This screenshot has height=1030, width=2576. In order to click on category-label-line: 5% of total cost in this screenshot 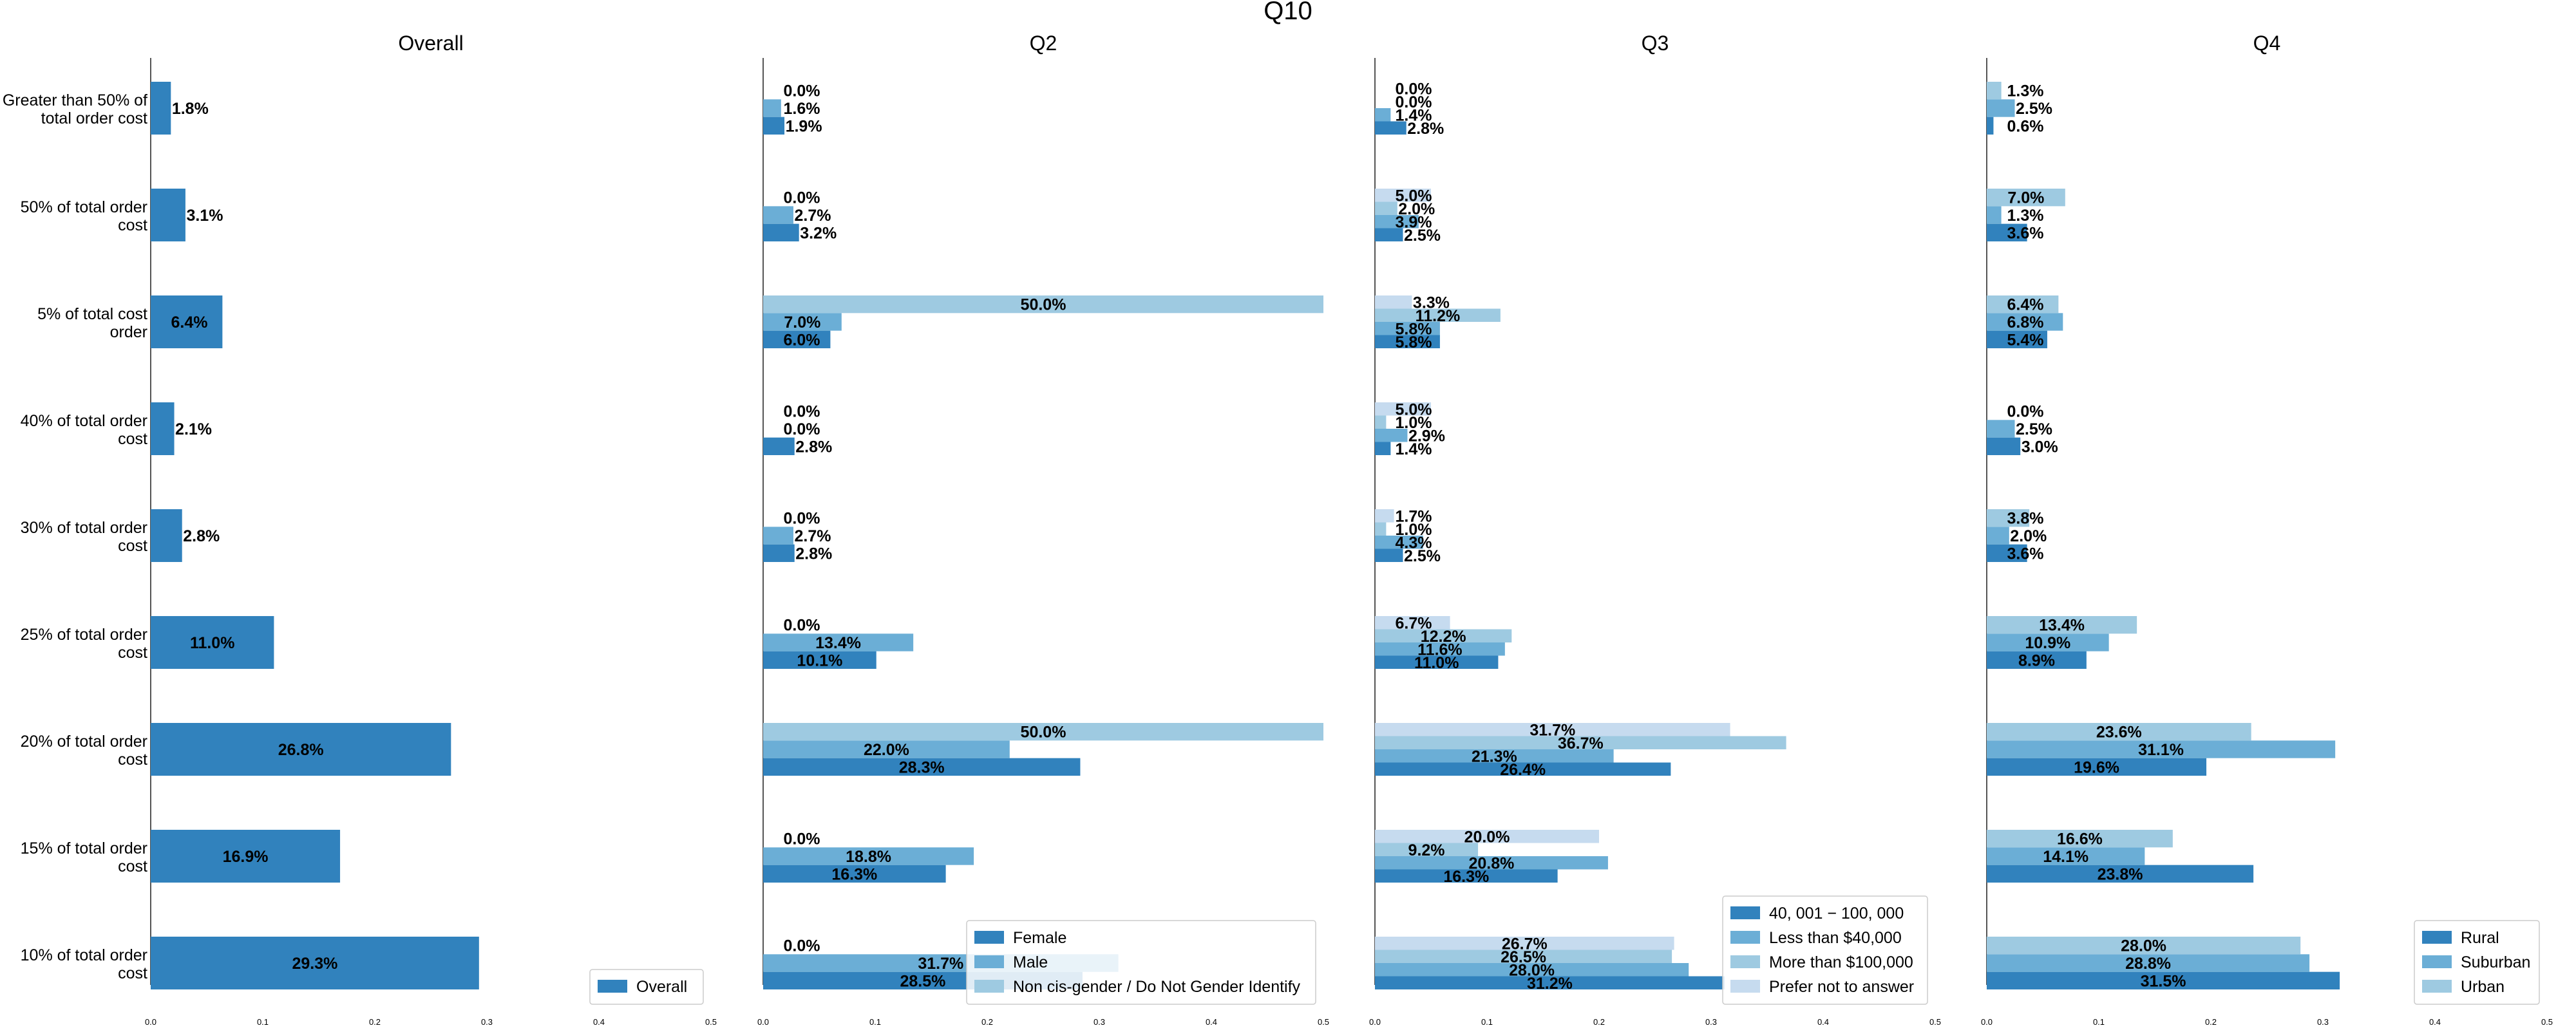, I will do `click(92, 314)`.